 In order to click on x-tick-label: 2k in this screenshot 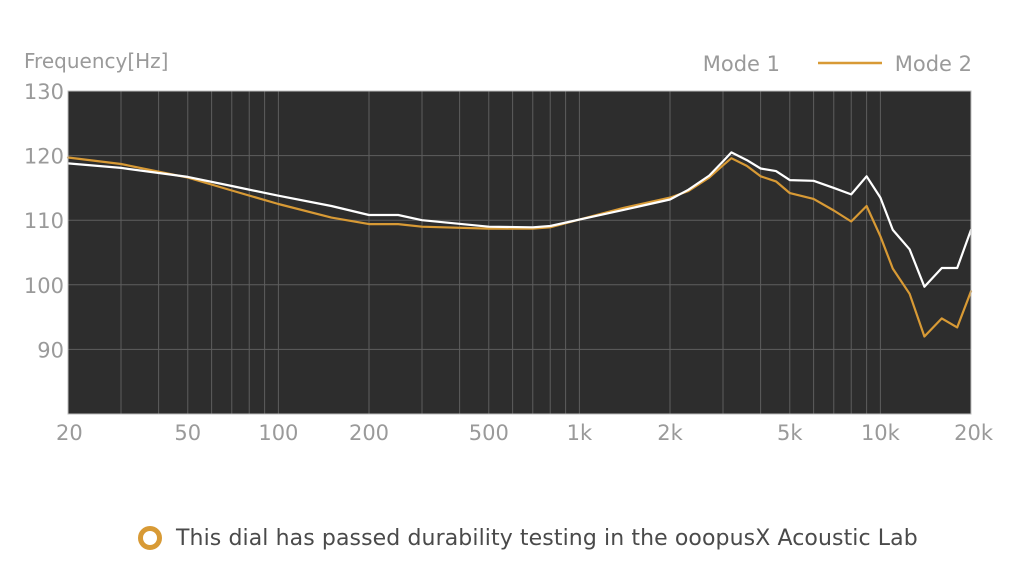, I will do `click(670, 433)`.